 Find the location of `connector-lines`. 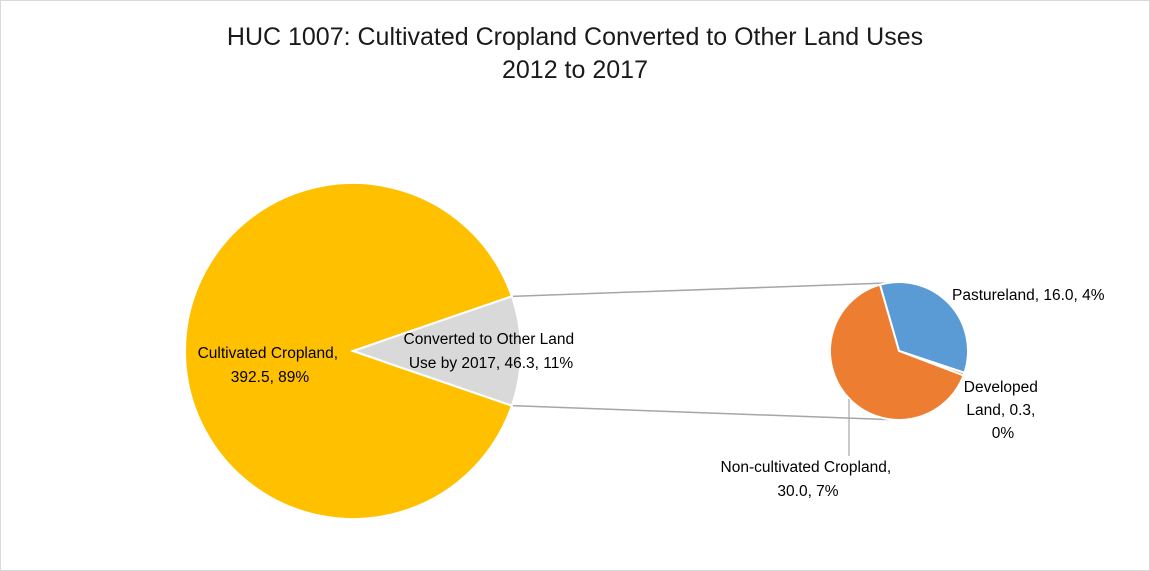

connector-lines is located at coordinates (702, 351).